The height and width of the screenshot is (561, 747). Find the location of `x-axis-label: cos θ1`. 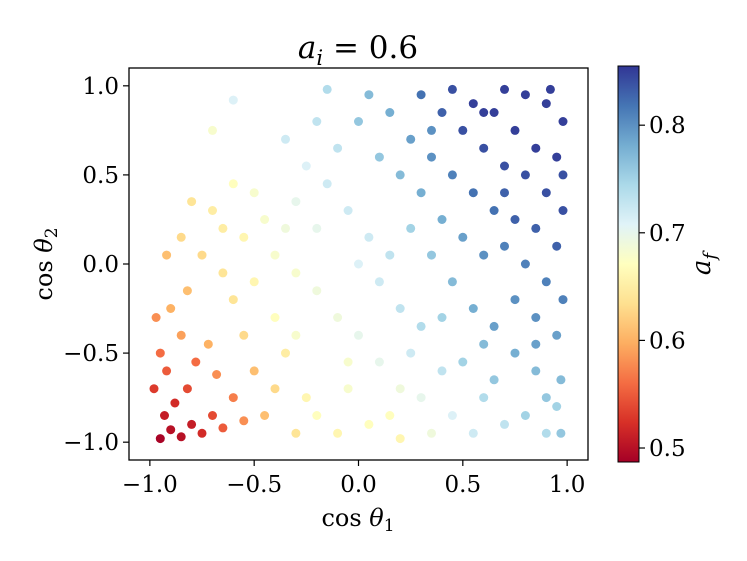

x-axis-label: cos θ1 is located at coordinates (357, 520).